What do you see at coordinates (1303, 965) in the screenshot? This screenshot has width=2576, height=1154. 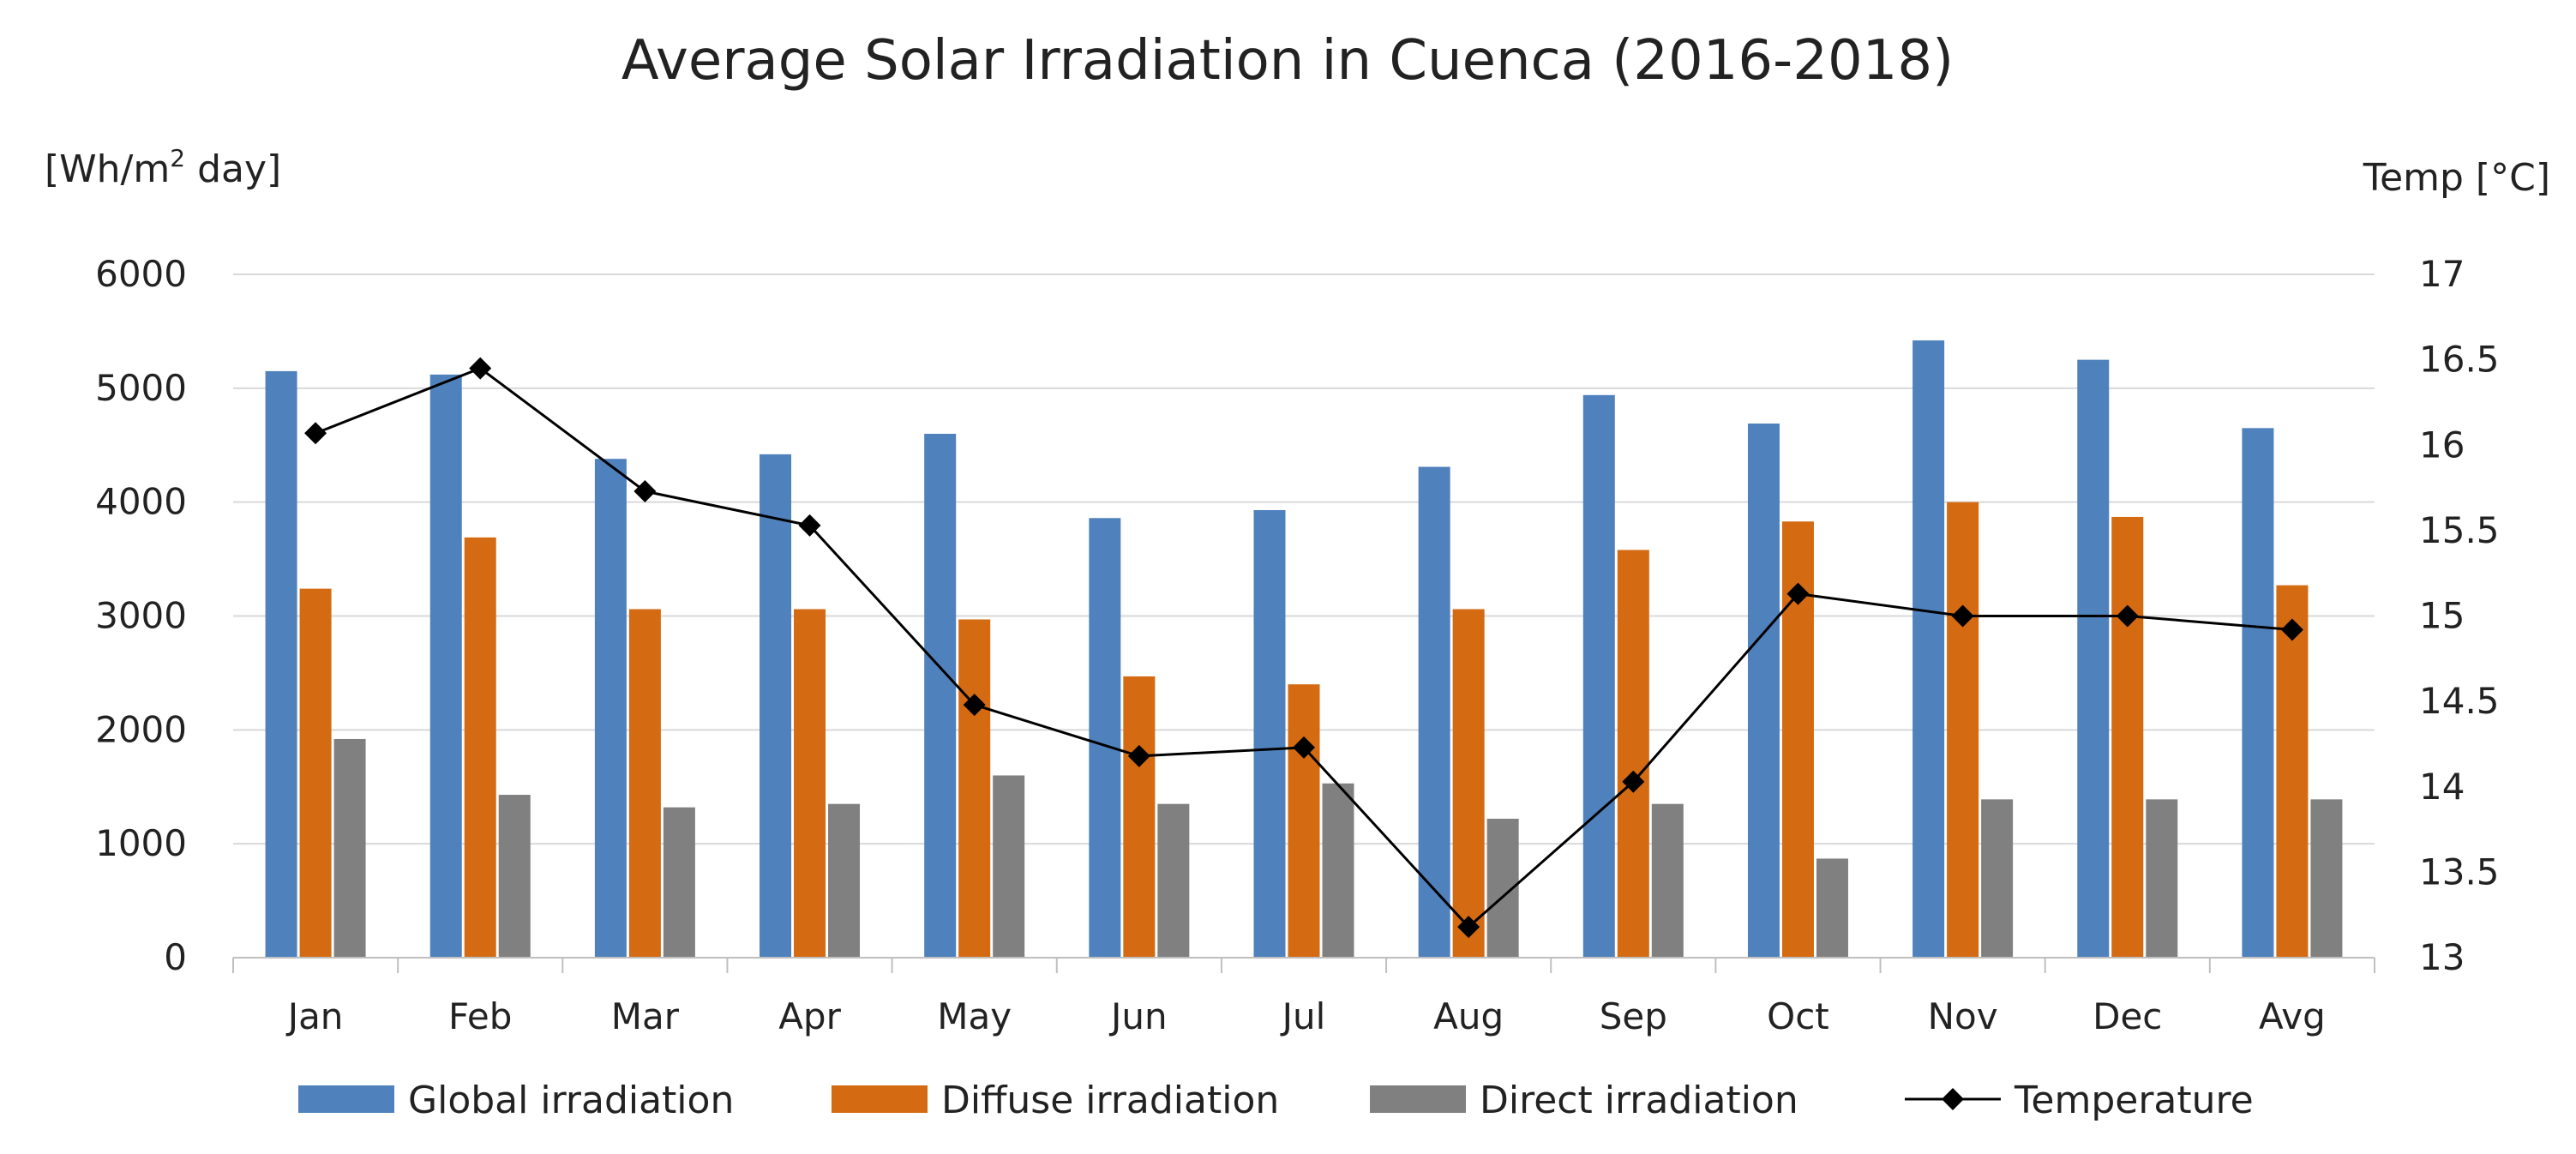 I see `axes` at bounding box center [1303, 965].